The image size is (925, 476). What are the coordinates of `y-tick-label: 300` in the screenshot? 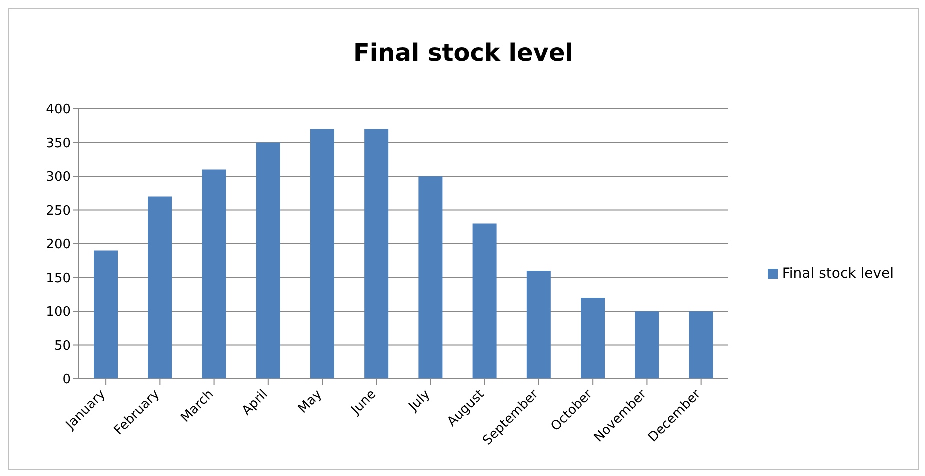 It's located at (58, 178).